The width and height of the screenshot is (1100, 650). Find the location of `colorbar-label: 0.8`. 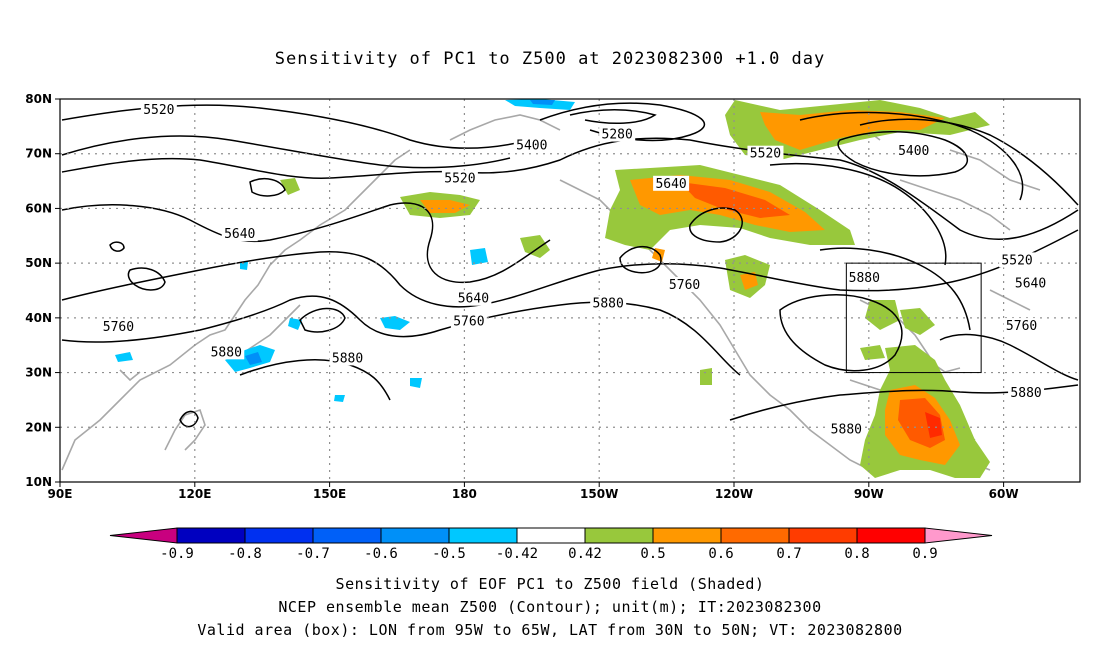

colorbar-label: 0.8 is located at coordinates (856, 554).